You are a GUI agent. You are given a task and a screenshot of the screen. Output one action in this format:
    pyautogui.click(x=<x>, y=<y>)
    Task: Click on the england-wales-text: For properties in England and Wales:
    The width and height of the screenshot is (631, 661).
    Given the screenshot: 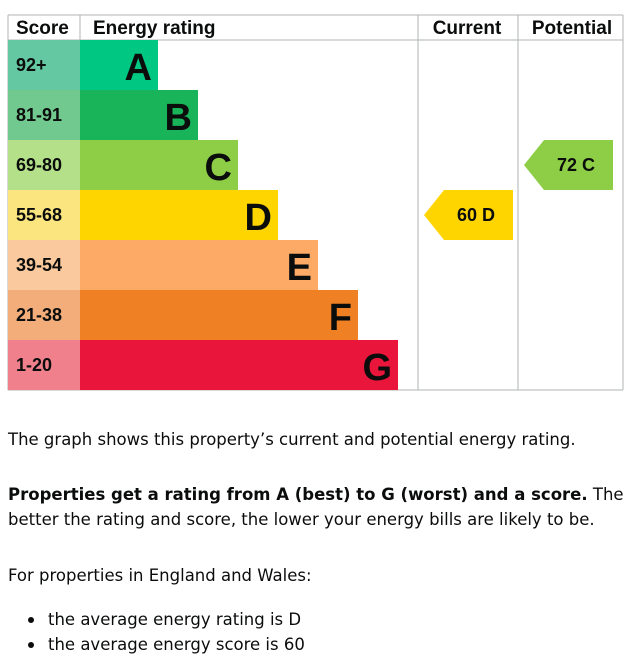 What is the action you would take?
    pyautogui.click(x=160, y=575)
    